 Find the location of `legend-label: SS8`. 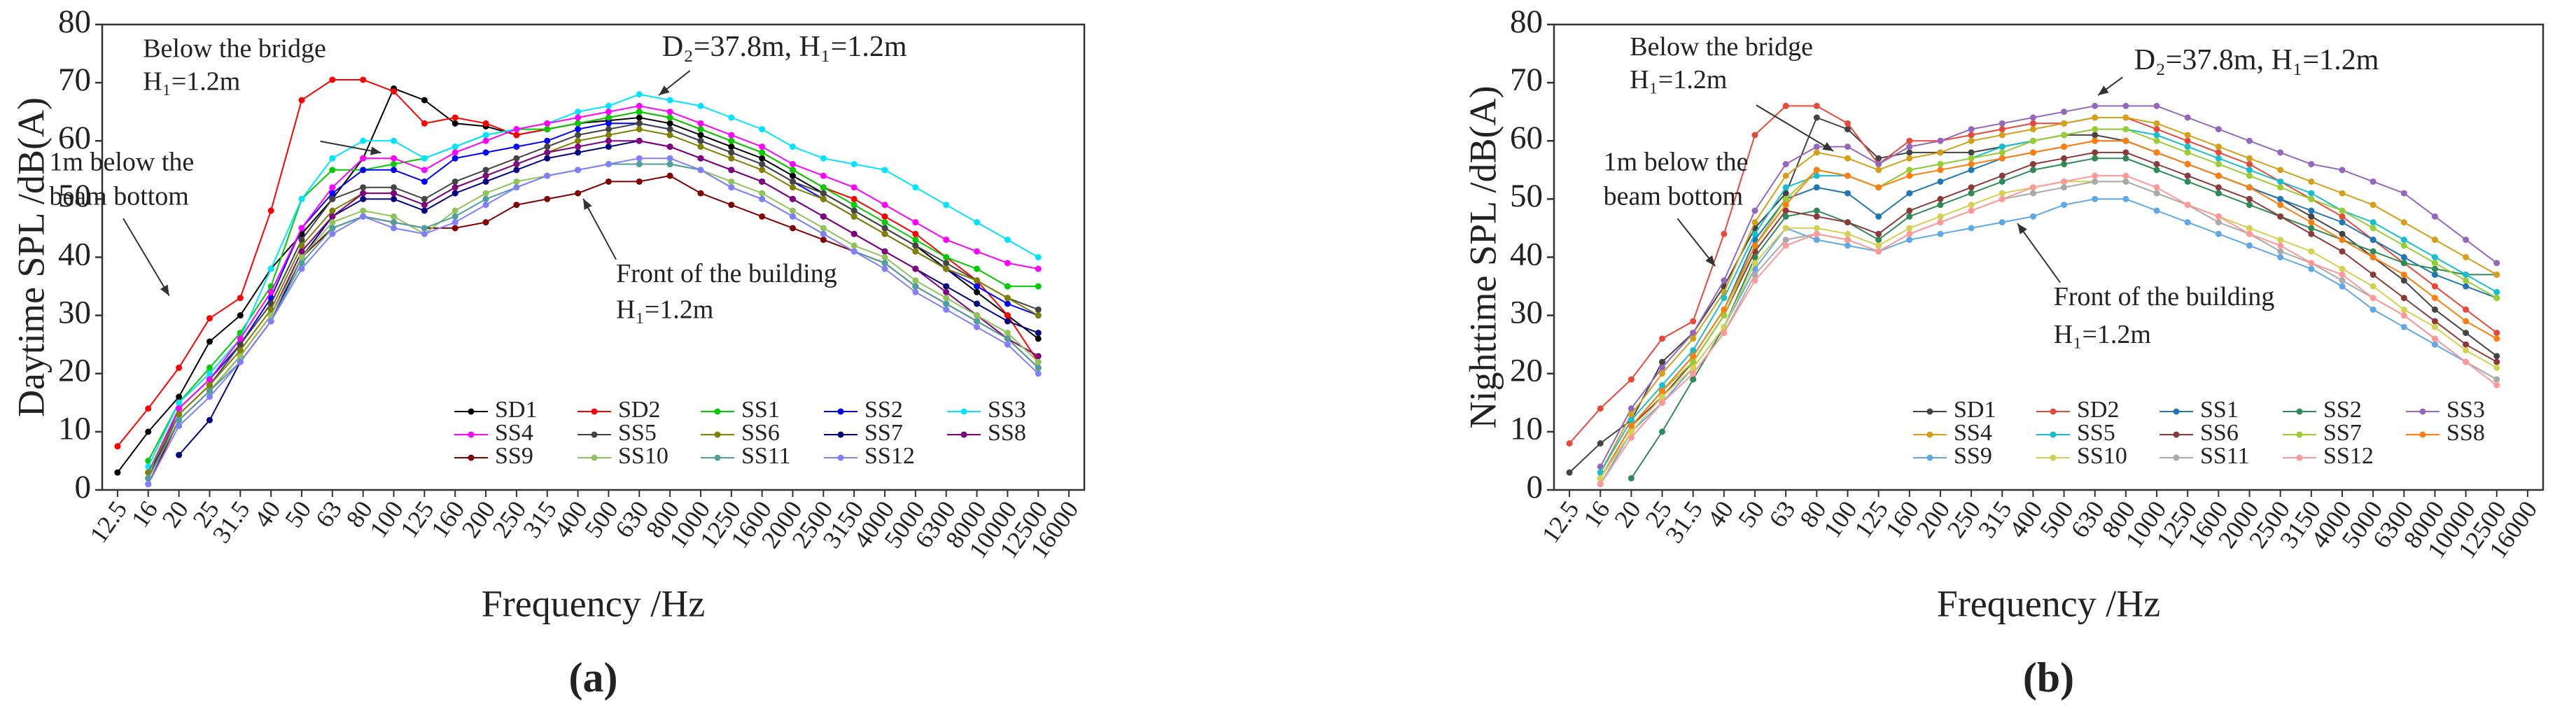

legend-label: SS8 is located at coordinates (1007, 433).